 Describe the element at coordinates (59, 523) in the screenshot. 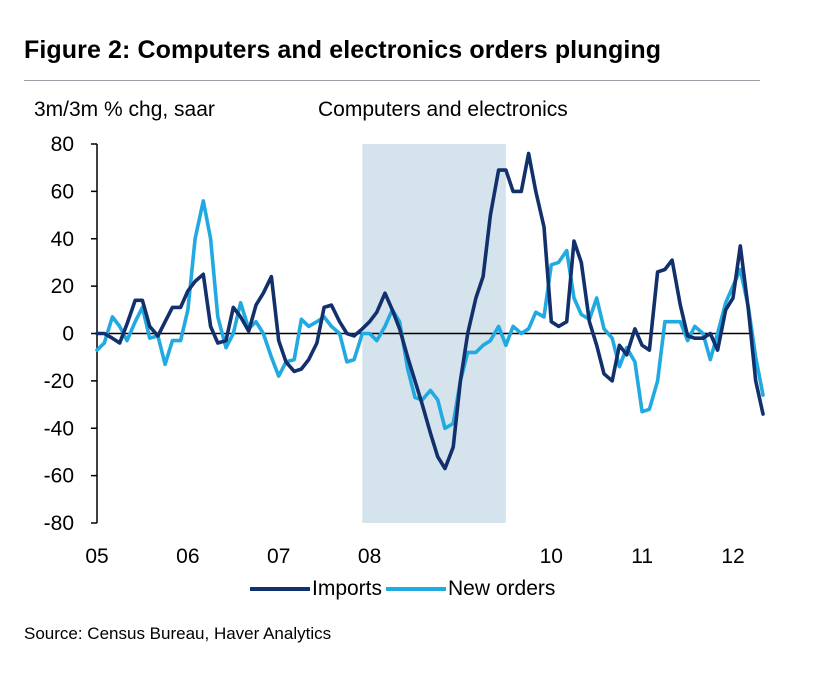

I see `y-tick-label: -80` at that location.